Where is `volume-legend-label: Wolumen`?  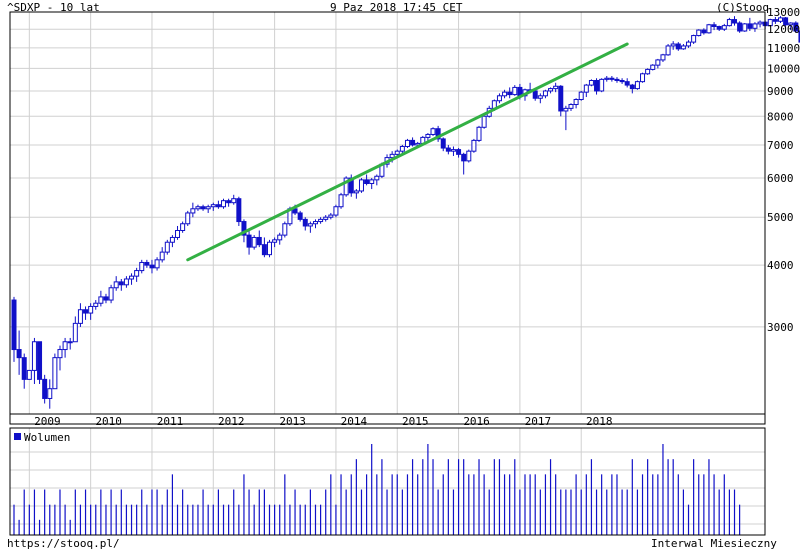
volume-legend-label: Wolumen is located at coordinates (47, 437).